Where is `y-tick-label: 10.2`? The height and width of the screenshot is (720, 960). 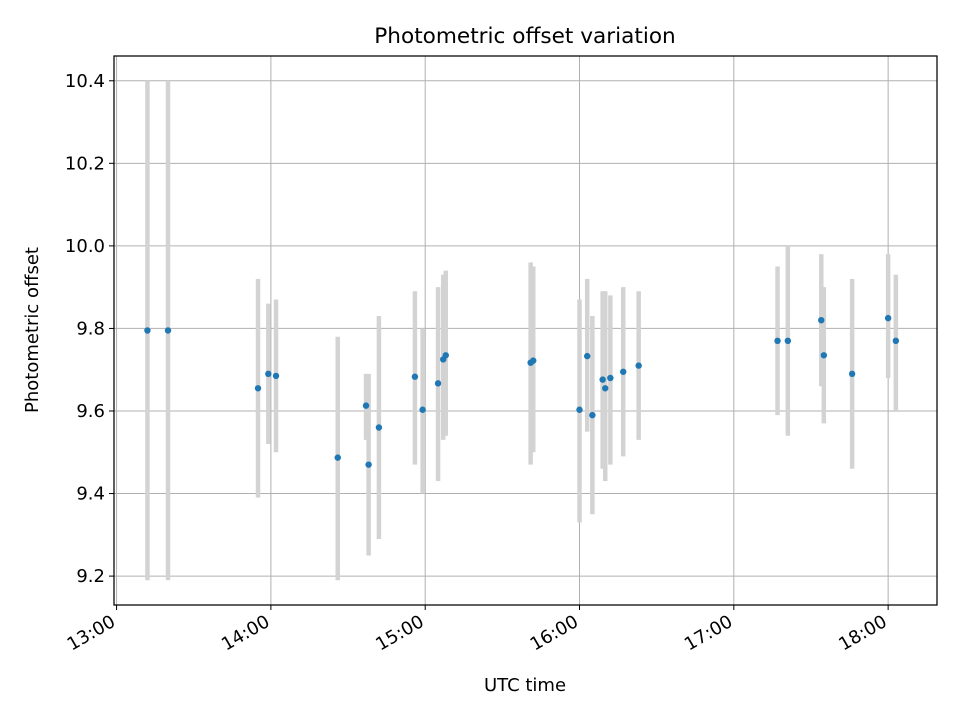 y-tick-label: 10.2 is located at coordinates (85, 163).